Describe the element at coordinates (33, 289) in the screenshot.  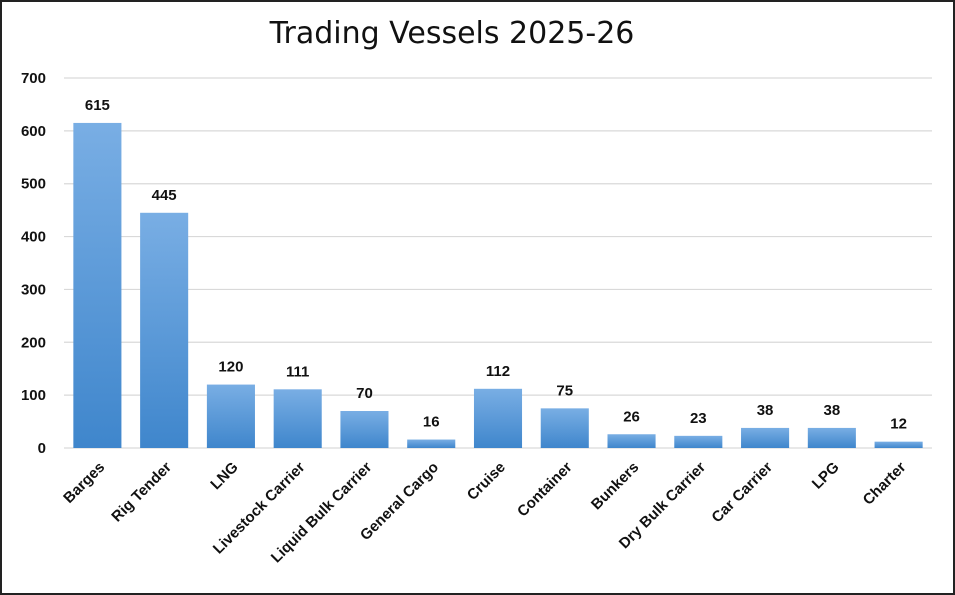
I see `y-tick-label: 300` at that location.